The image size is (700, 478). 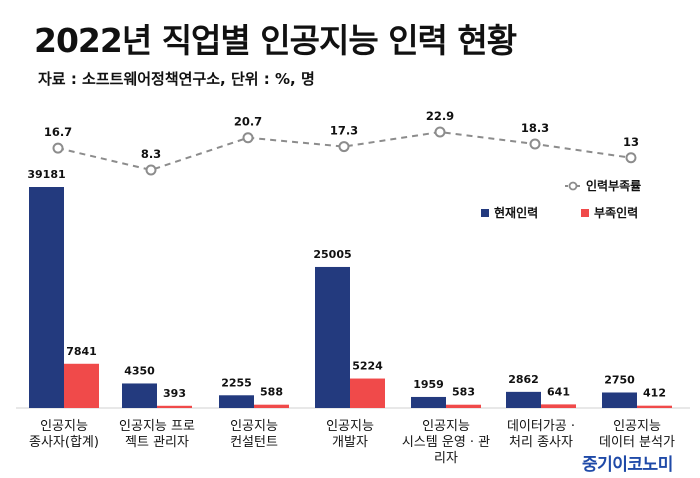 What do you see at coordinates (332, 254) in the screenshot?
I see `label-current-3: 25005` at bounding box center [332, 254].